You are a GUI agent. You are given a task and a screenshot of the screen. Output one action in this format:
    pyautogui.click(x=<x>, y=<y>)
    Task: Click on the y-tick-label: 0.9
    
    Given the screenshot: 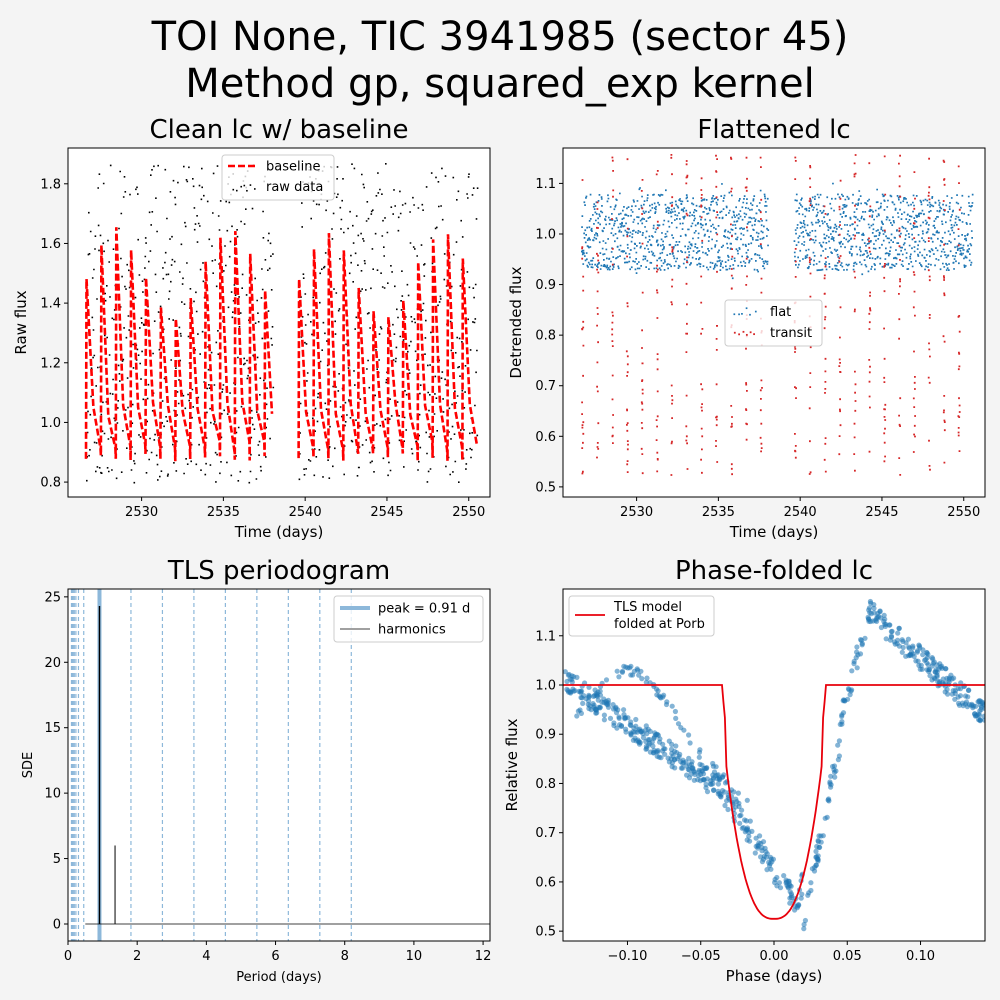 What is the action you would take?
    pyautogui.click(x=545, y=735)
    